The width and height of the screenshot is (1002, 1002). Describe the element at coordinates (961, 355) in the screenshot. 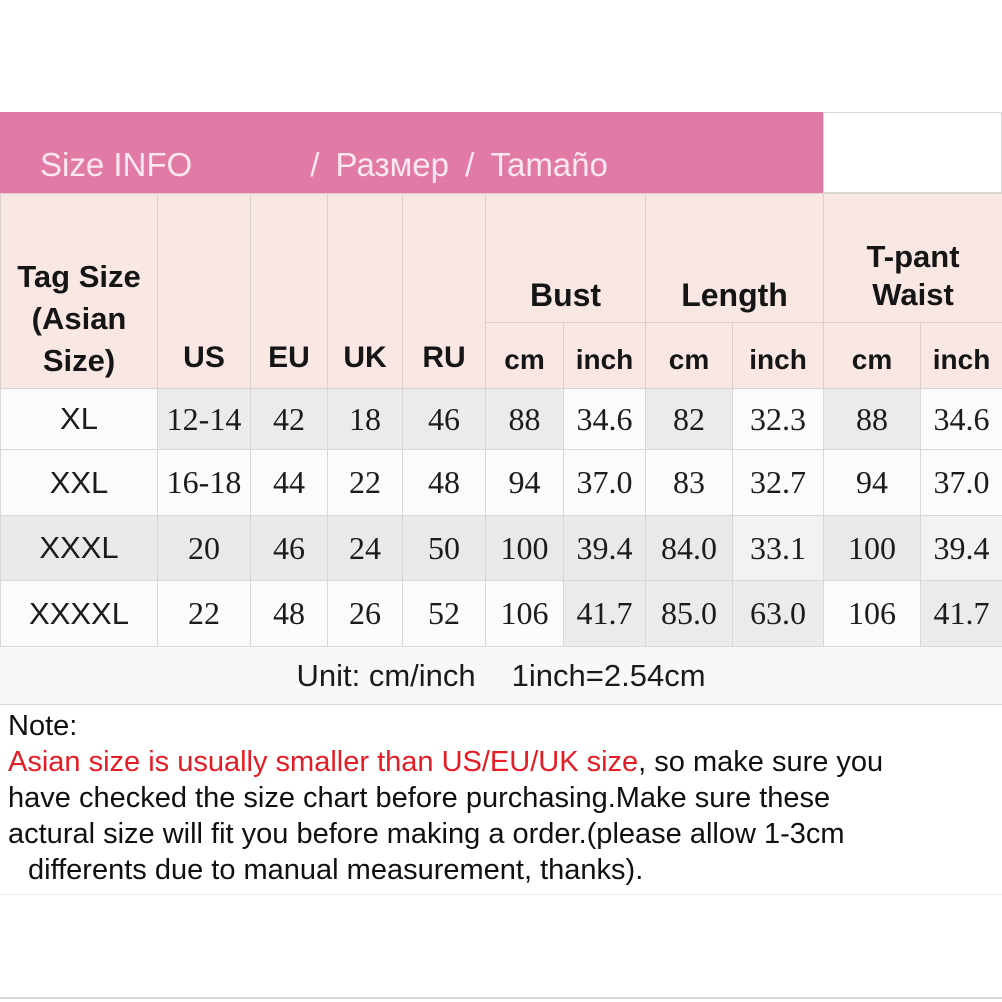

I see `header-waist-inch: inch` at that location.